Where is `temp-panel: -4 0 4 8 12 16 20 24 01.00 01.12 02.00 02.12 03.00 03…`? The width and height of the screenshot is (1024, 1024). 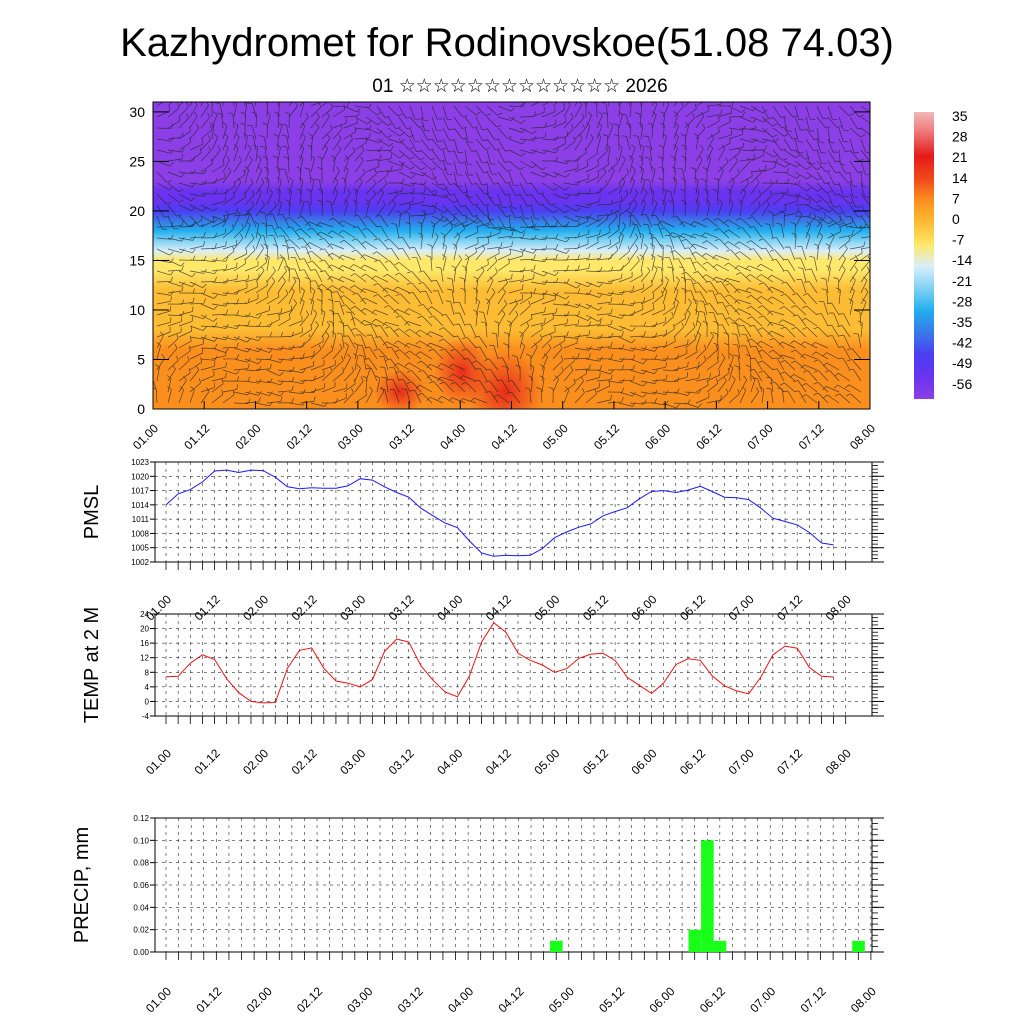 temp-panel: -4 0 4 8 12 16 20 24 01.00 01.12 02.00 02.12 03.00 03… is located at coordinates (482, 692).